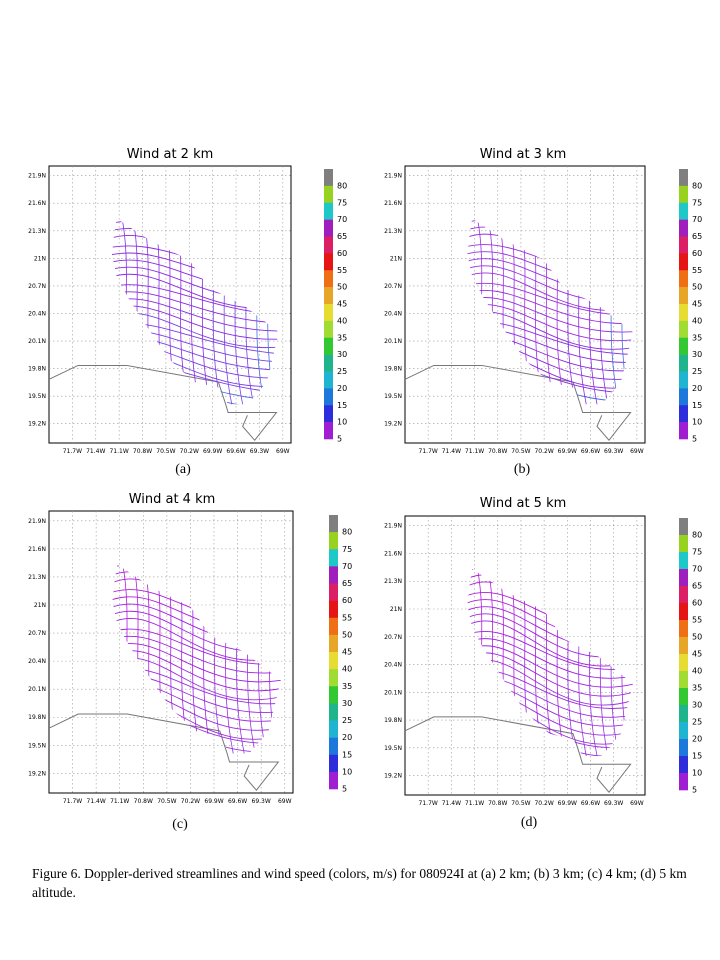  What do you see at coordinates (529, 822) in the screenshot?
I see `panel-letter: (d)` at bounding box center [529, 822].